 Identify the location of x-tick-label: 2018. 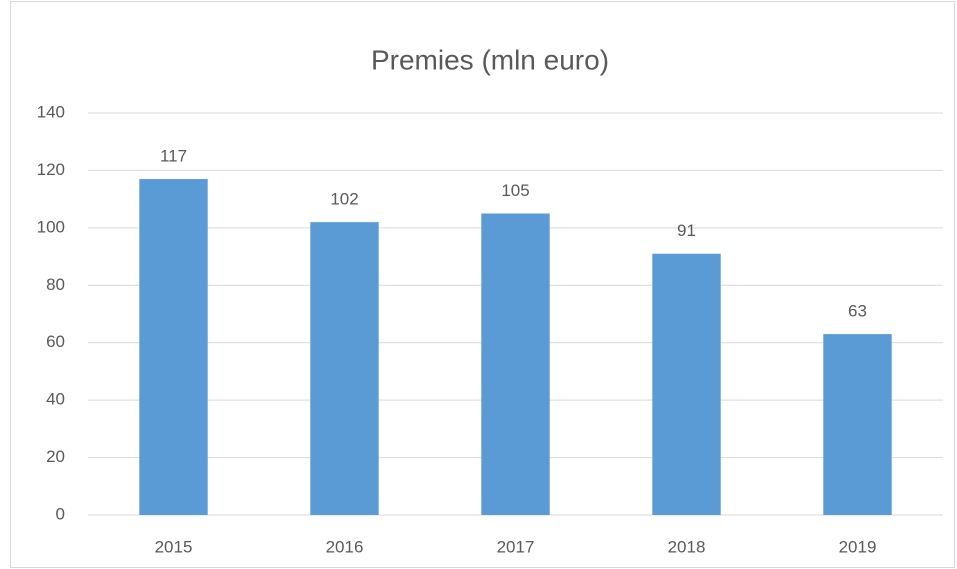
(687, 546).